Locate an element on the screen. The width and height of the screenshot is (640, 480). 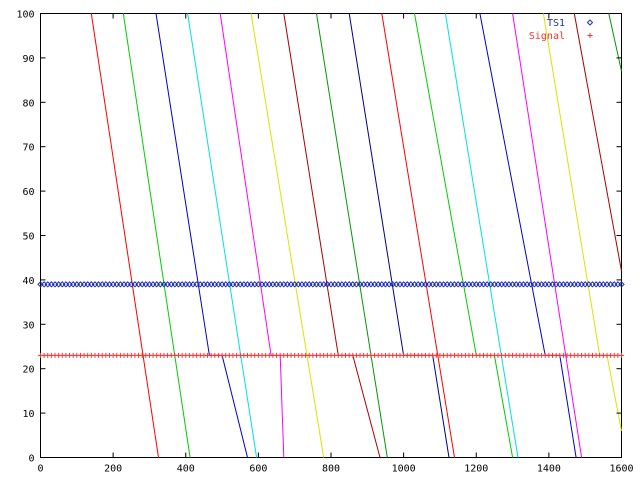
marker-series-ts1 is located at coordinates (331, 284).